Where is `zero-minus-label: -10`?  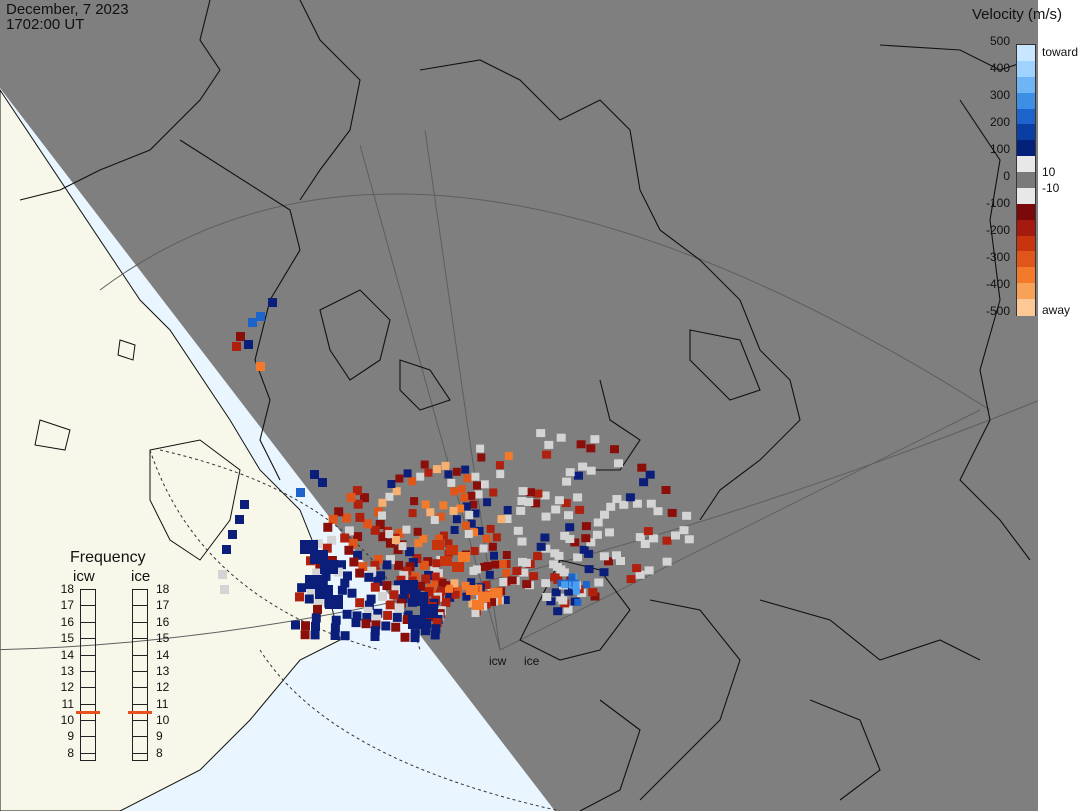 zero-minus-label: -10 is located at coordinates (1051, 188).